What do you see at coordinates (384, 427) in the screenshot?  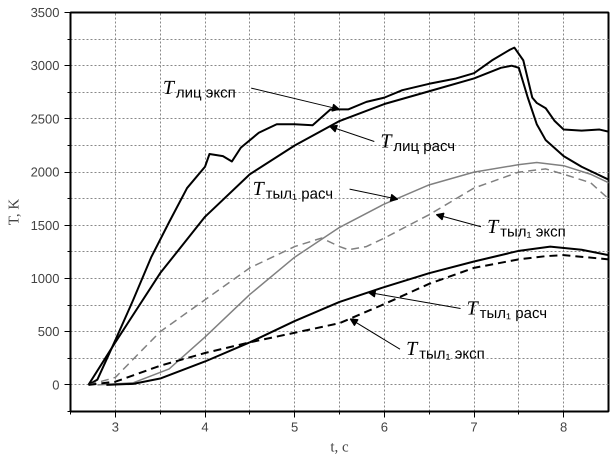 I see `x-tick-label: 6` at bounding box center [384, 427].